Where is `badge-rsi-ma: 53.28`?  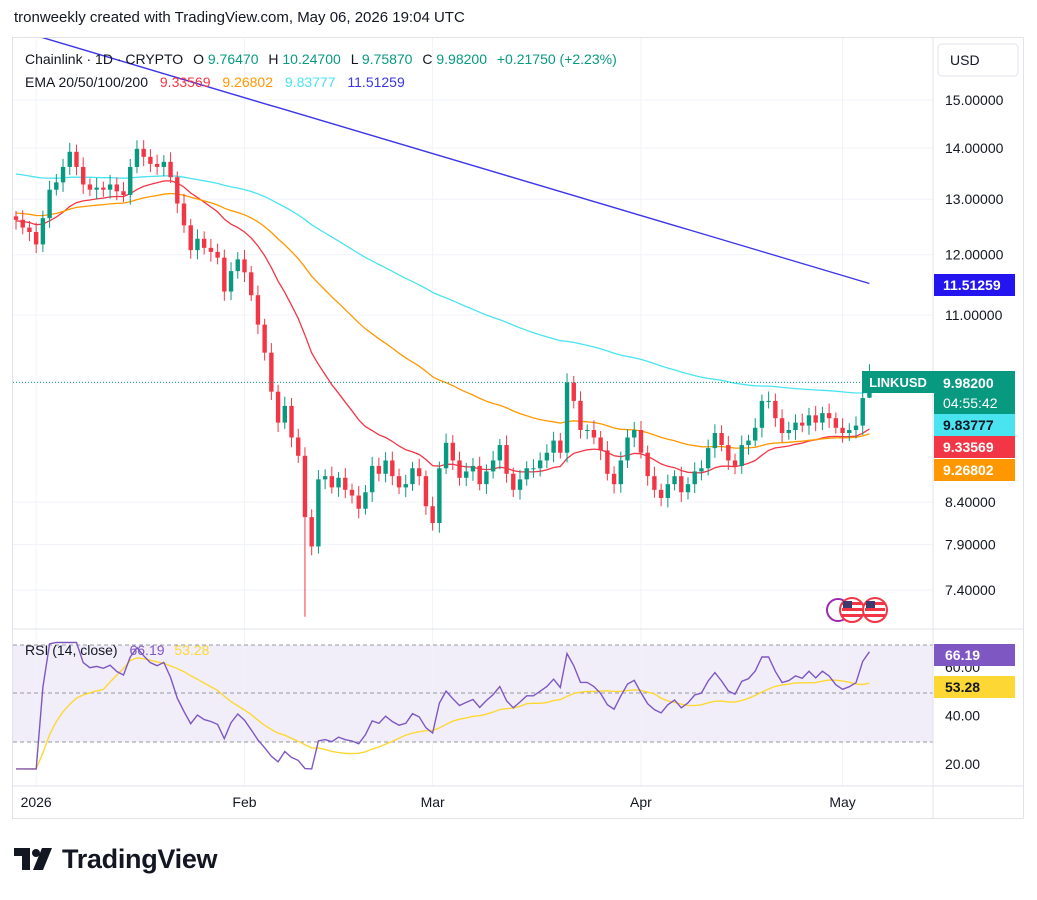 badge-rsi-ma: 53.28 is located at coordinates (962, 687).